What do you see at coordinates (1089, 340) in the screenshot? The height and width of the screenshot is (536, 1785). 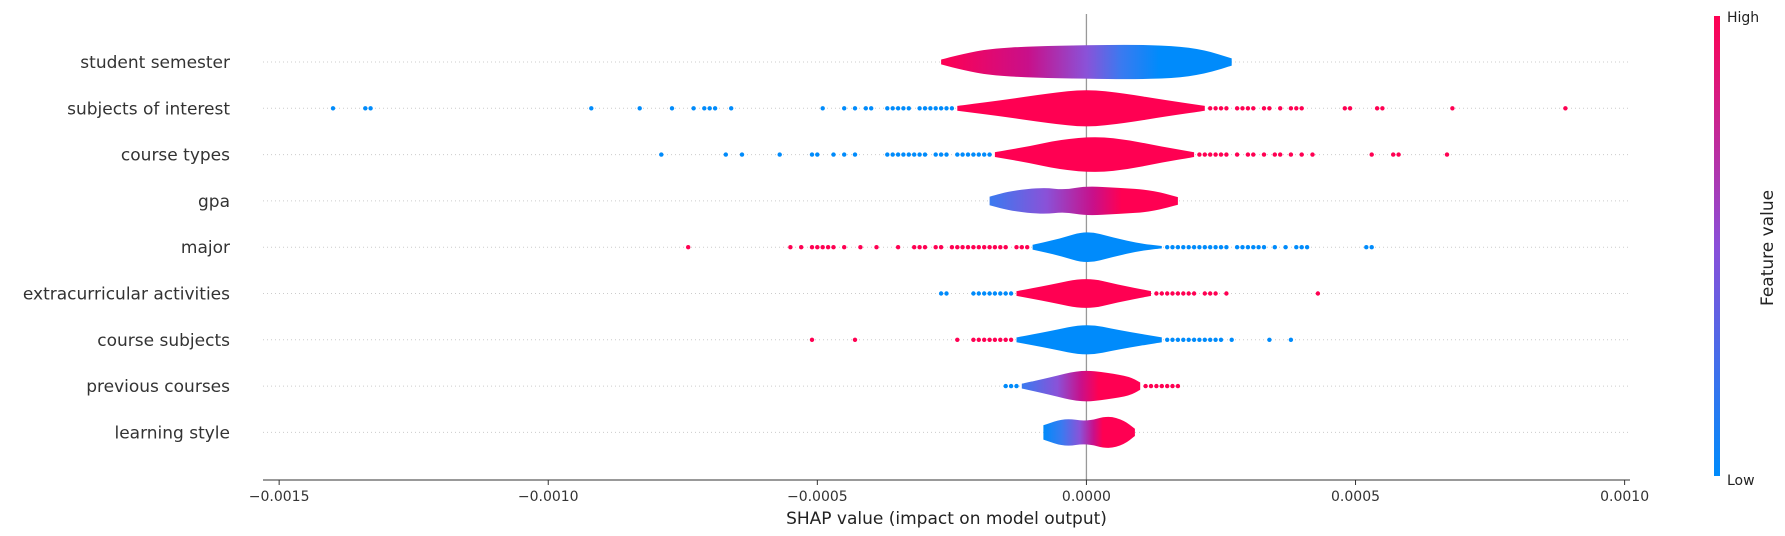 I see `violin-course-subjects` at bounding box center [1089, 340].